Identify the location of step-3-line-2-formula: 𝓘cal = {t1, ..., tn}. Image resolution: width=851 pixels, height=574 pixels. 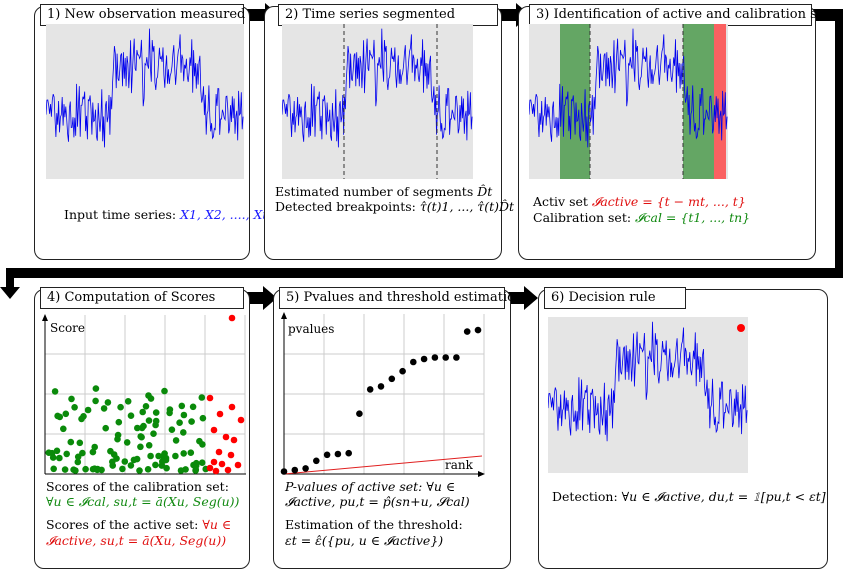
(693, 217).